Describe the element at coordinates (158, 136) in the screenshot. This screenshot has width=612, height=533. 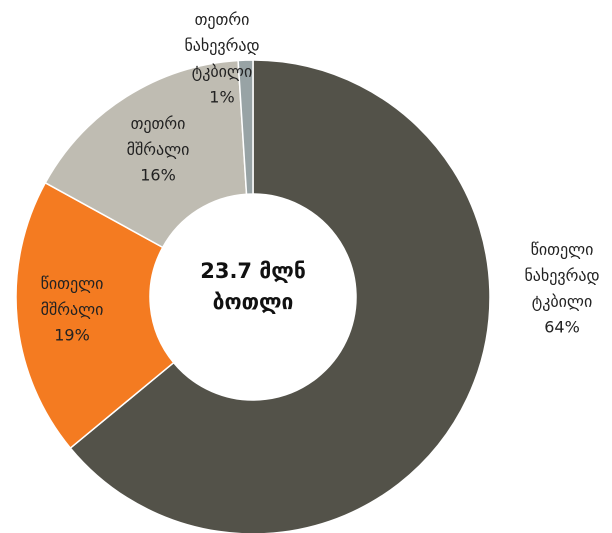
I see `slice-label: თეთრი მშრალი` at that location.